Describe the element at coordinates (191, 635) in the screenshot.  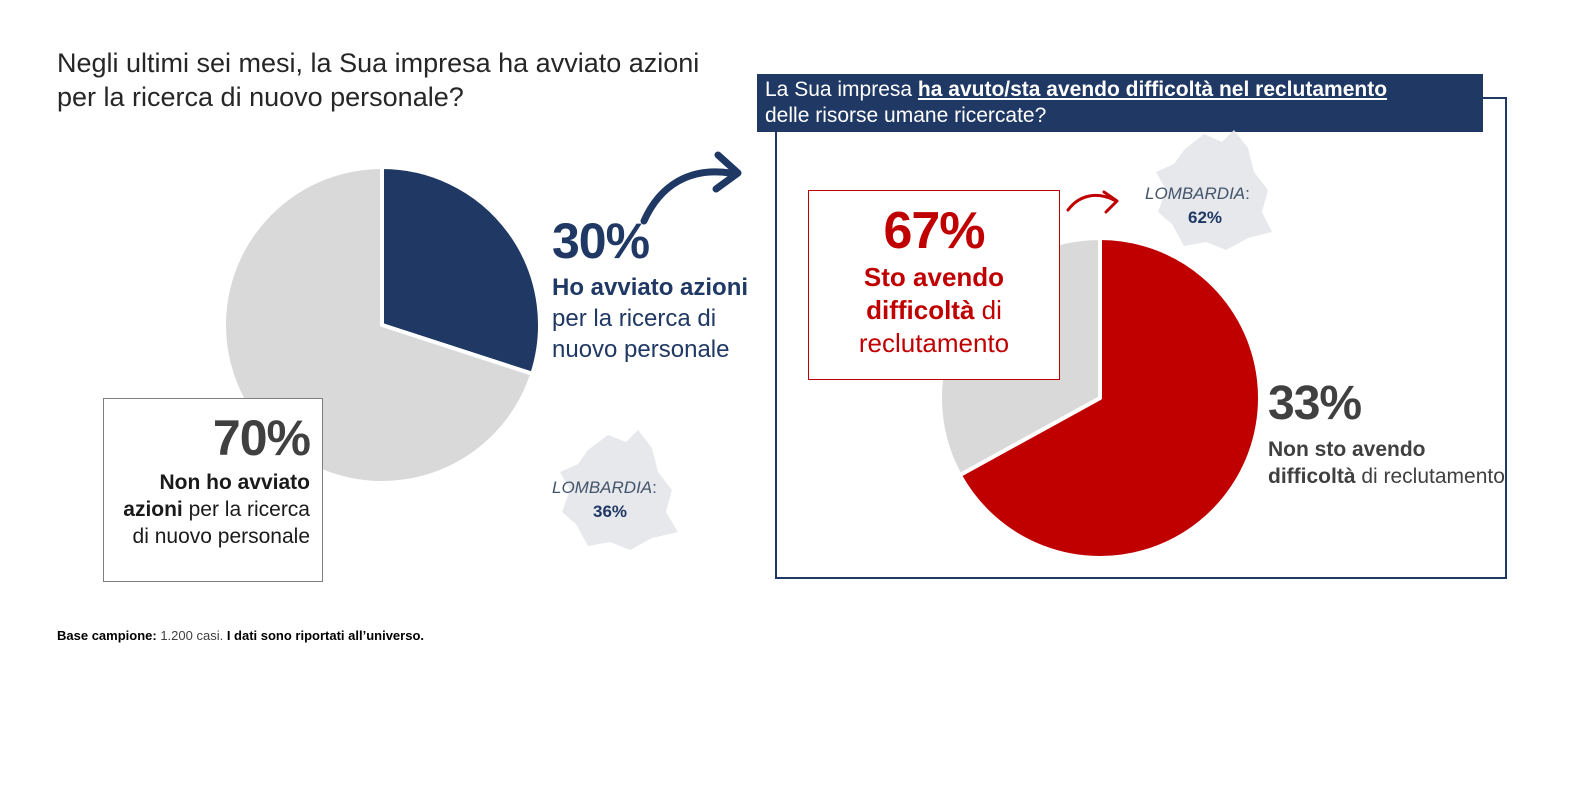
I see `footnote-light: 1.200 casi.` at that location.